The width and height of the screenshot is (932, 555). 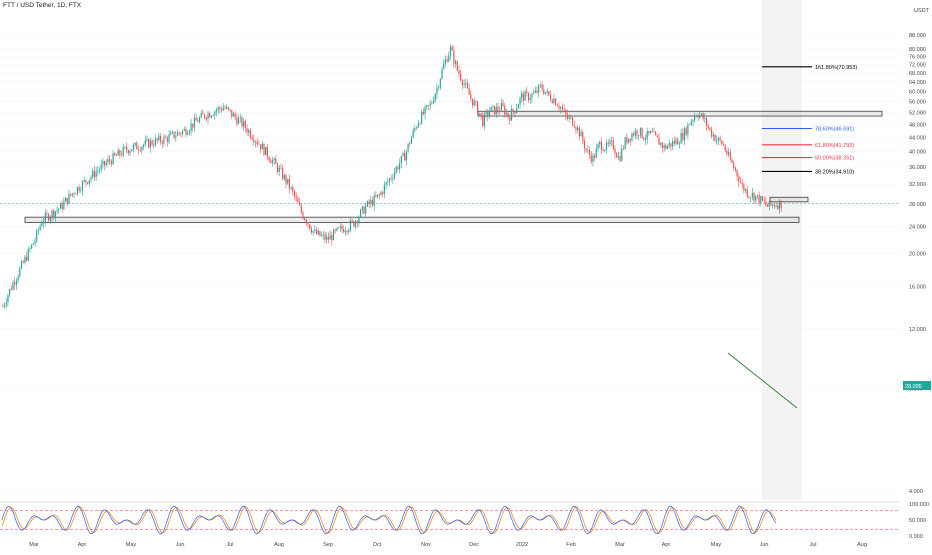 What do you see at coordinates (680, 113) in the screenshot?
I see `resistance-zone` at bounding box center [680, 113].